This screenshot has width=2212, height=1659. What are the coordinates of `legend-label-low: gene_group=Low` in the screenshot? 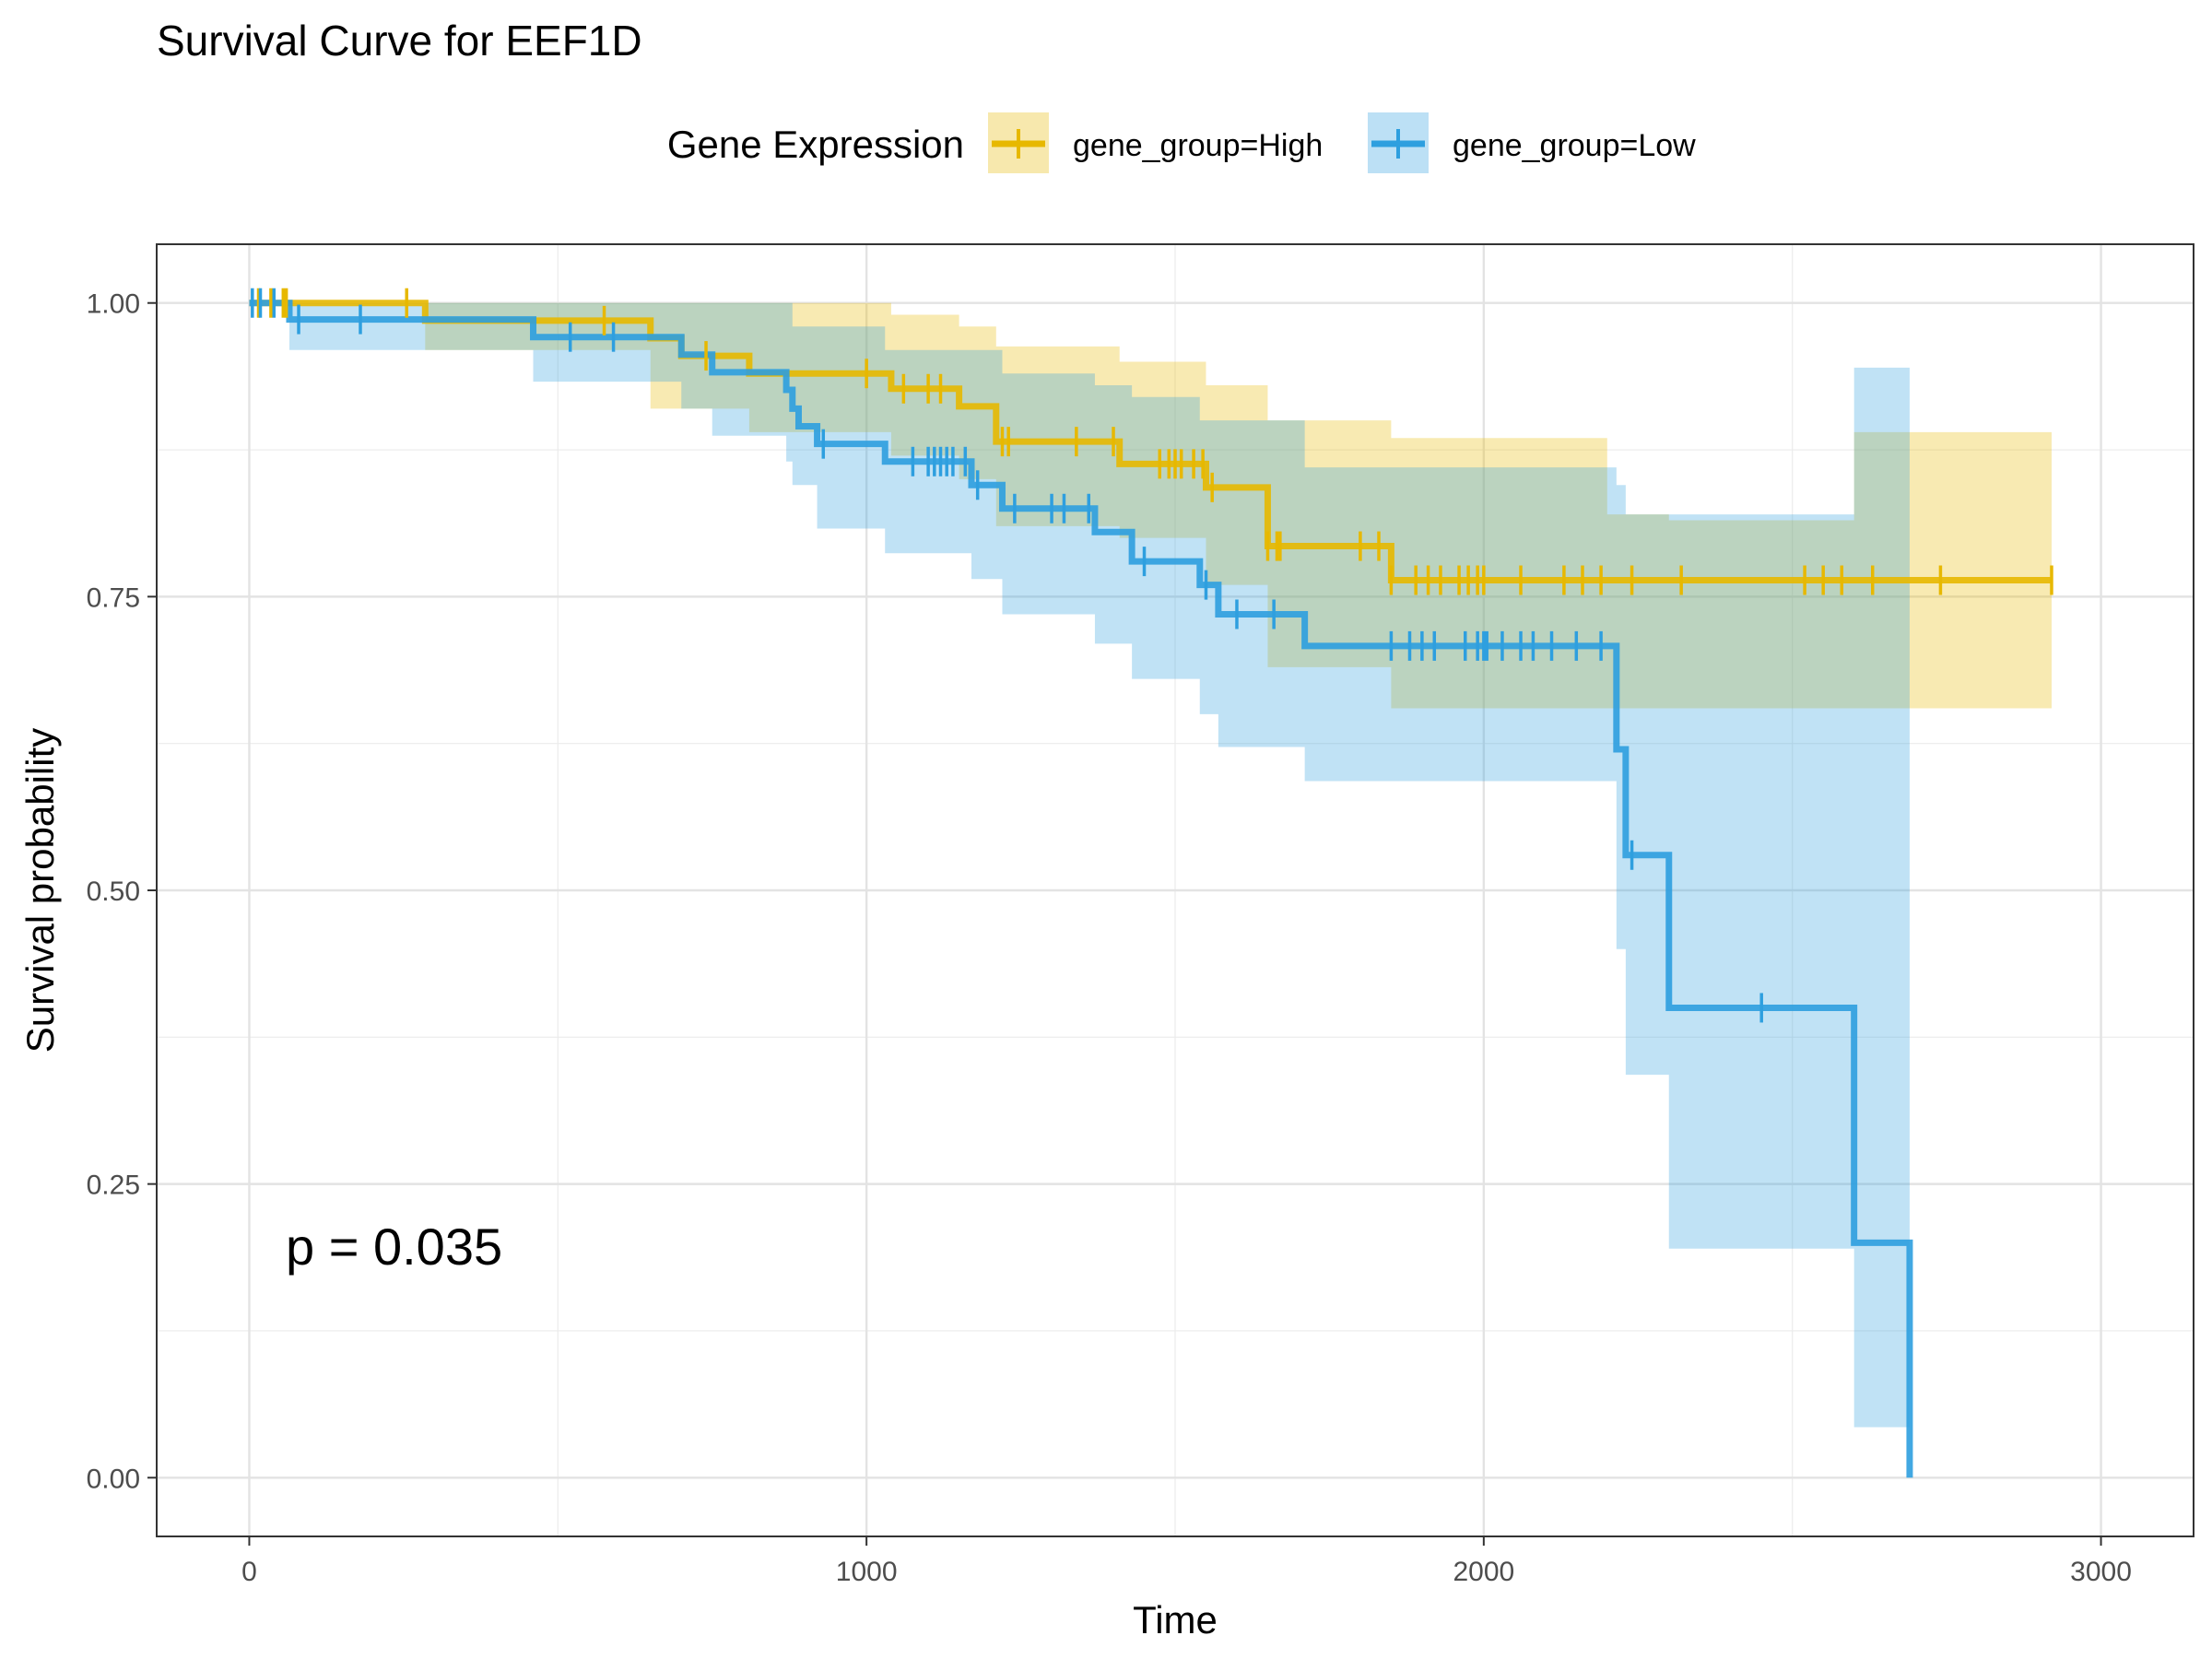 It's located at (1574, 145).